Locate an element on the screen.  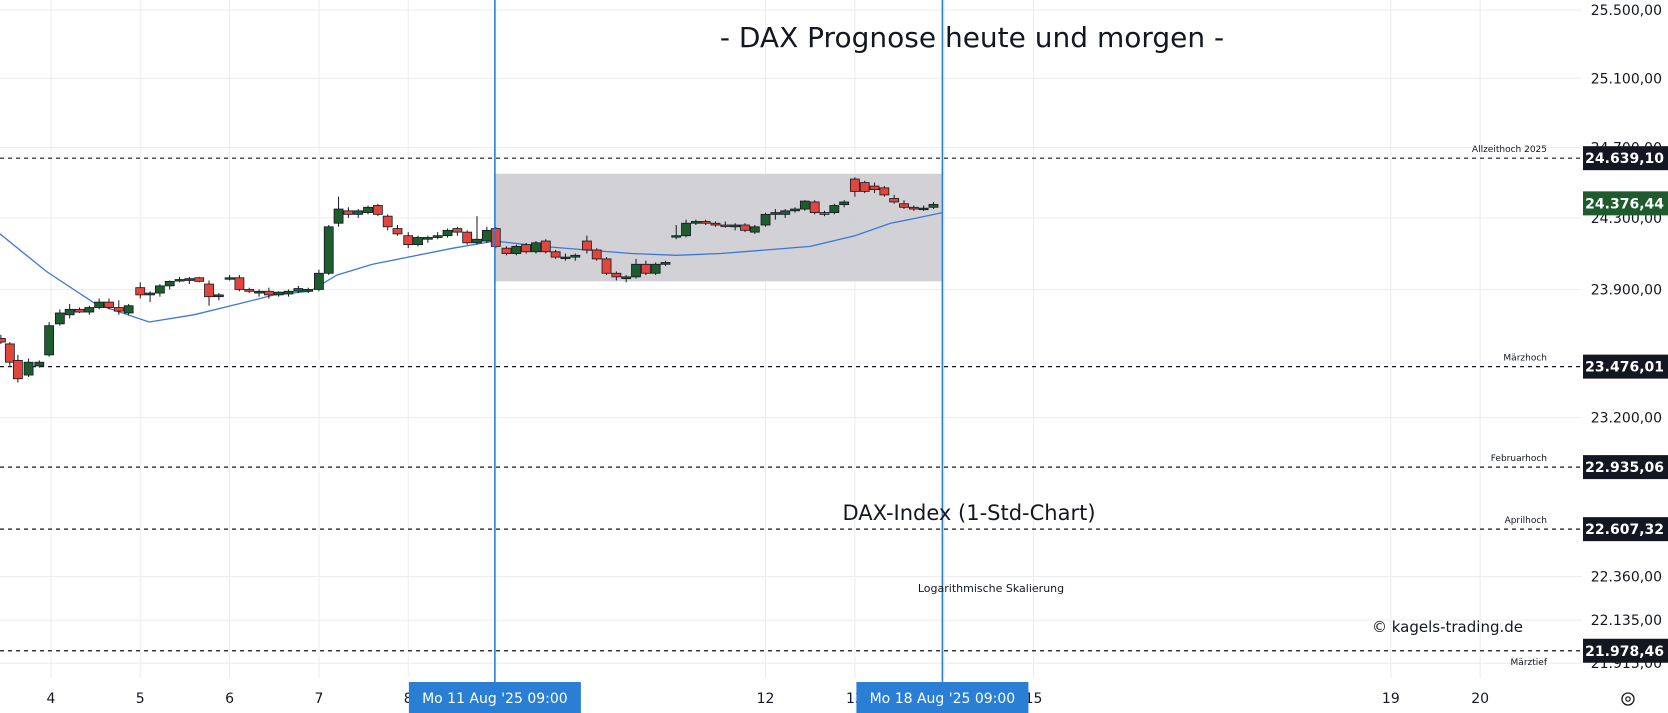
y-tick-label: 22.360,00 is located at coordinates (1626, 578).